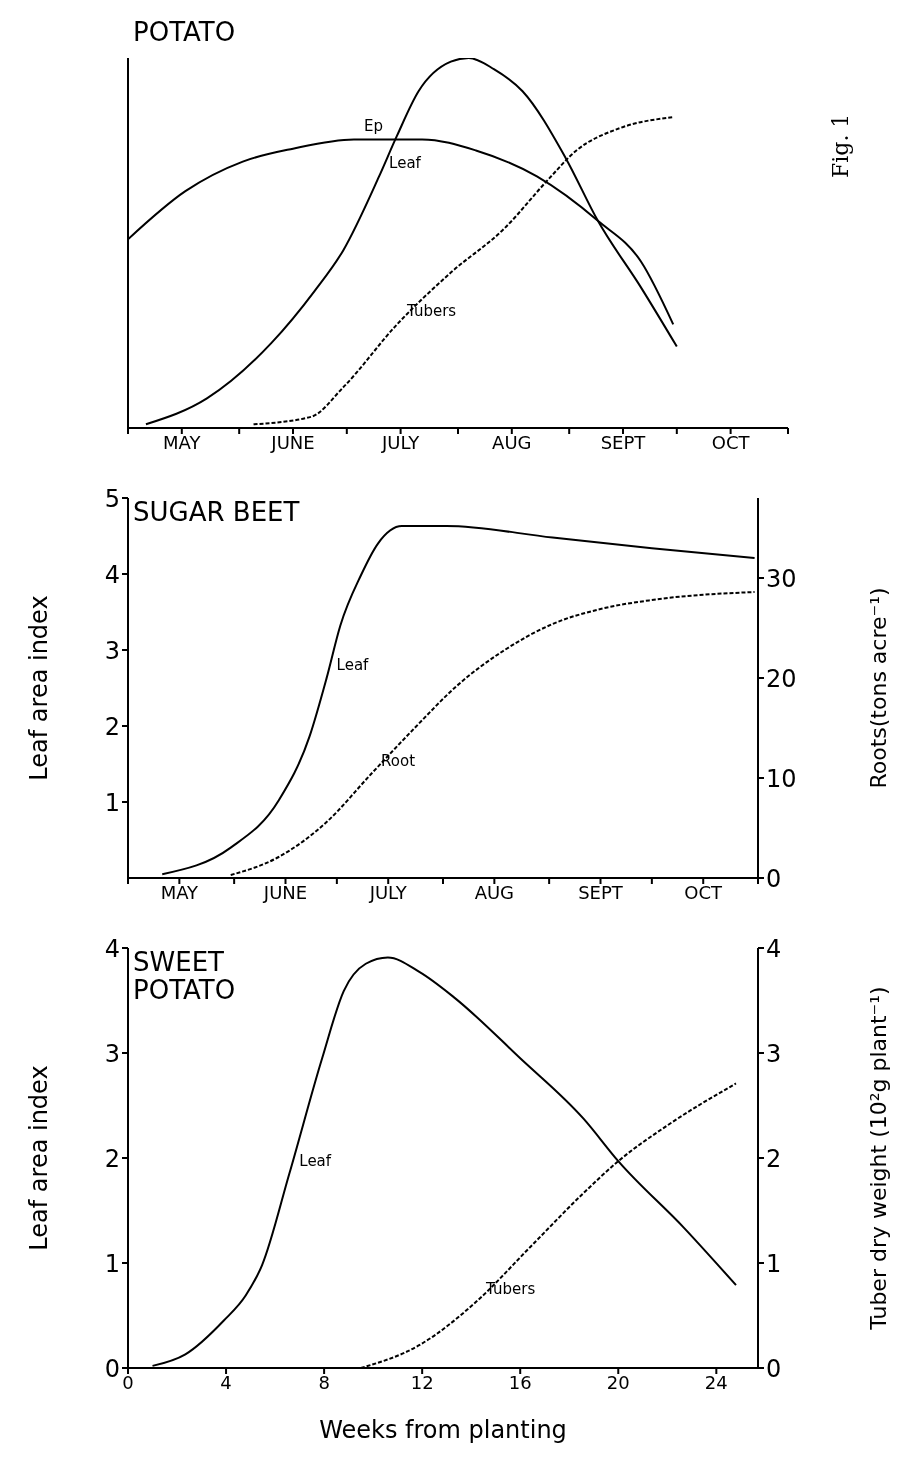  I want to click on x-tick-label: 8, so click(324, 1382).